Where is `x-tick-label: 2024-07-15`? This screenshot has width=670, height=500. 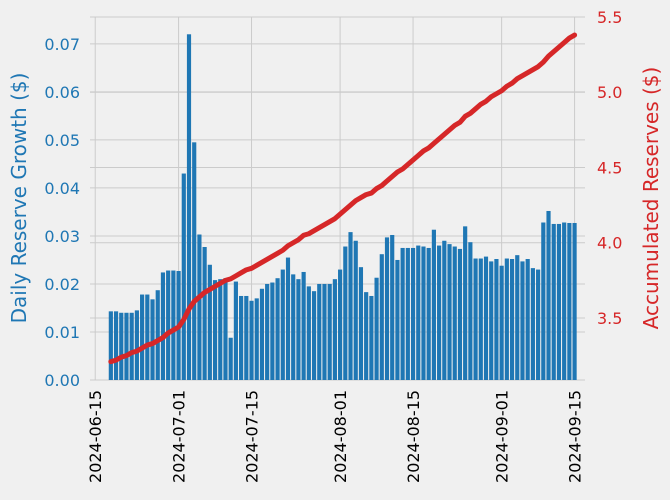
x-tick-label: 2024-07-15 is located at coordinates (252, 436).